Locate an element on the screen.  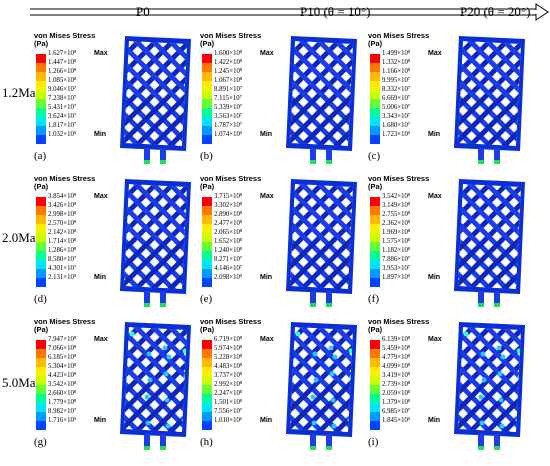
legend-value: 3.737×10⁸ is located at coordinates (228, 375).